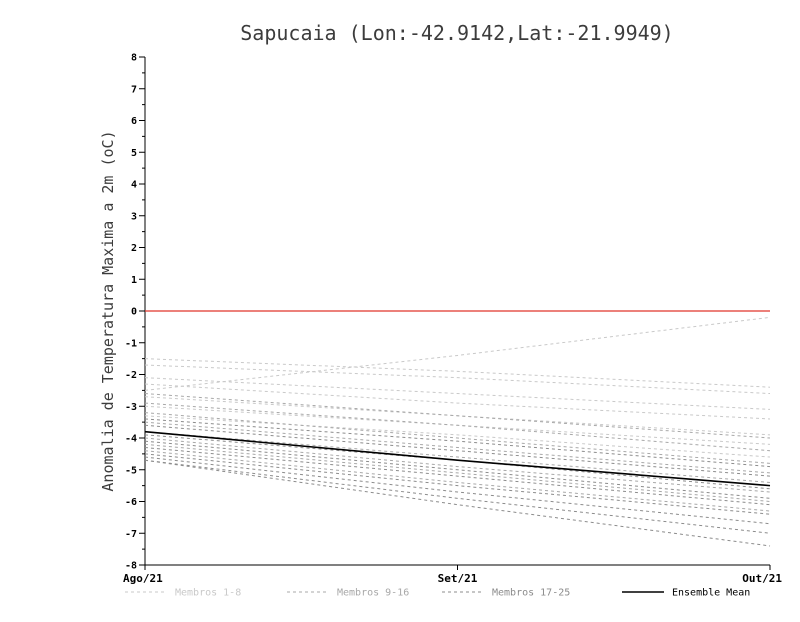 The image size is (800, 622). What do you see at coordinates (134, 216) in the screenshot?
I see `y-tick-label: 3` at bounding box center [134, 216].